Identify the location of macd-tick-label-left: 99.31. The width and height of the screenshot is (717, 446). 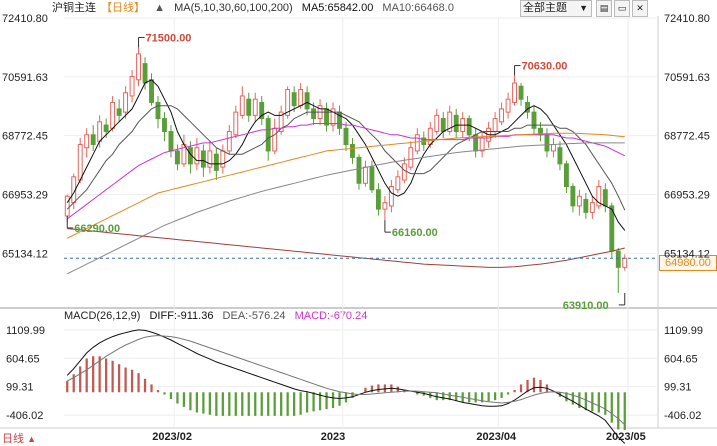
(20, 388).